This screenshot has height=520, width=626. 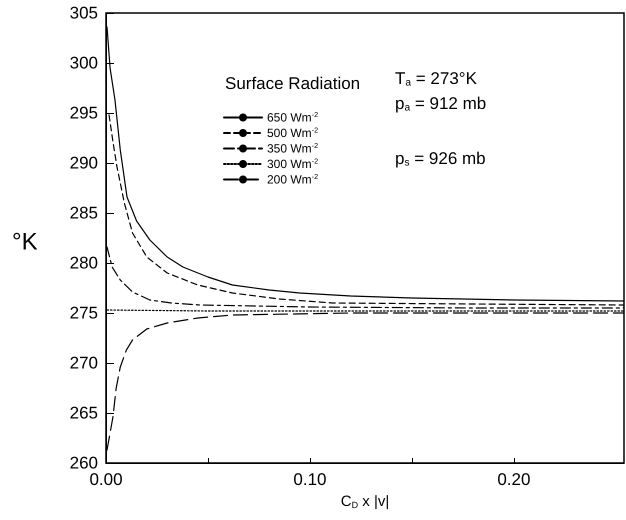 I want to click on x-tick-label: 0.20, so click(x=513, y=479).